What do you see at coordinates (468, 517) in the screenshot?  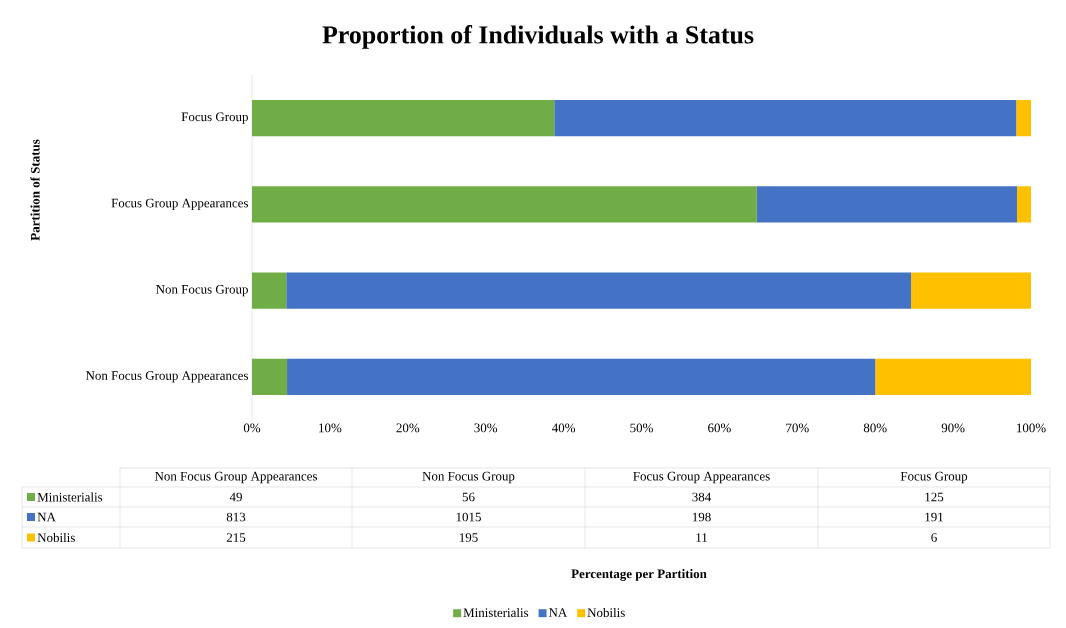 I see `data-label: 1015` at bounding box center [468, 517].